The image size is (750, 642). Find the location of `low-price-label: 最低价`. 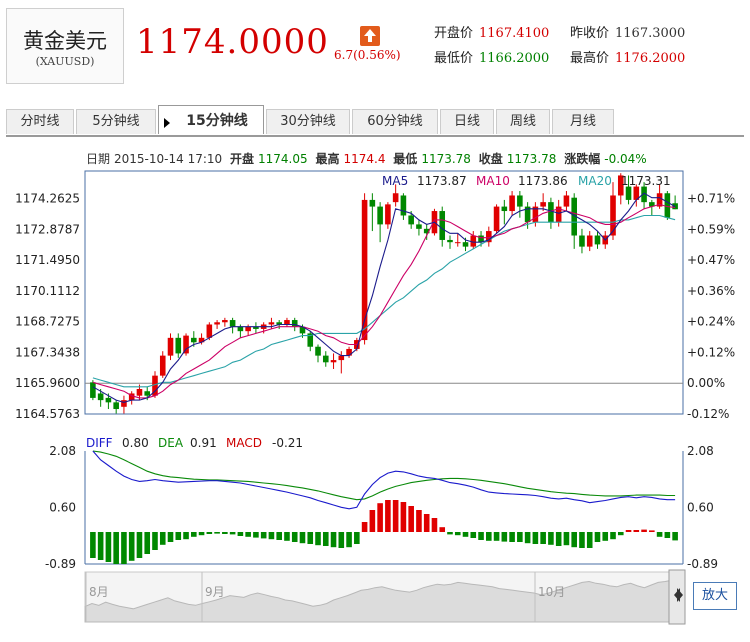

low-price-label: 最低价 is located at coordinates (454, 58).